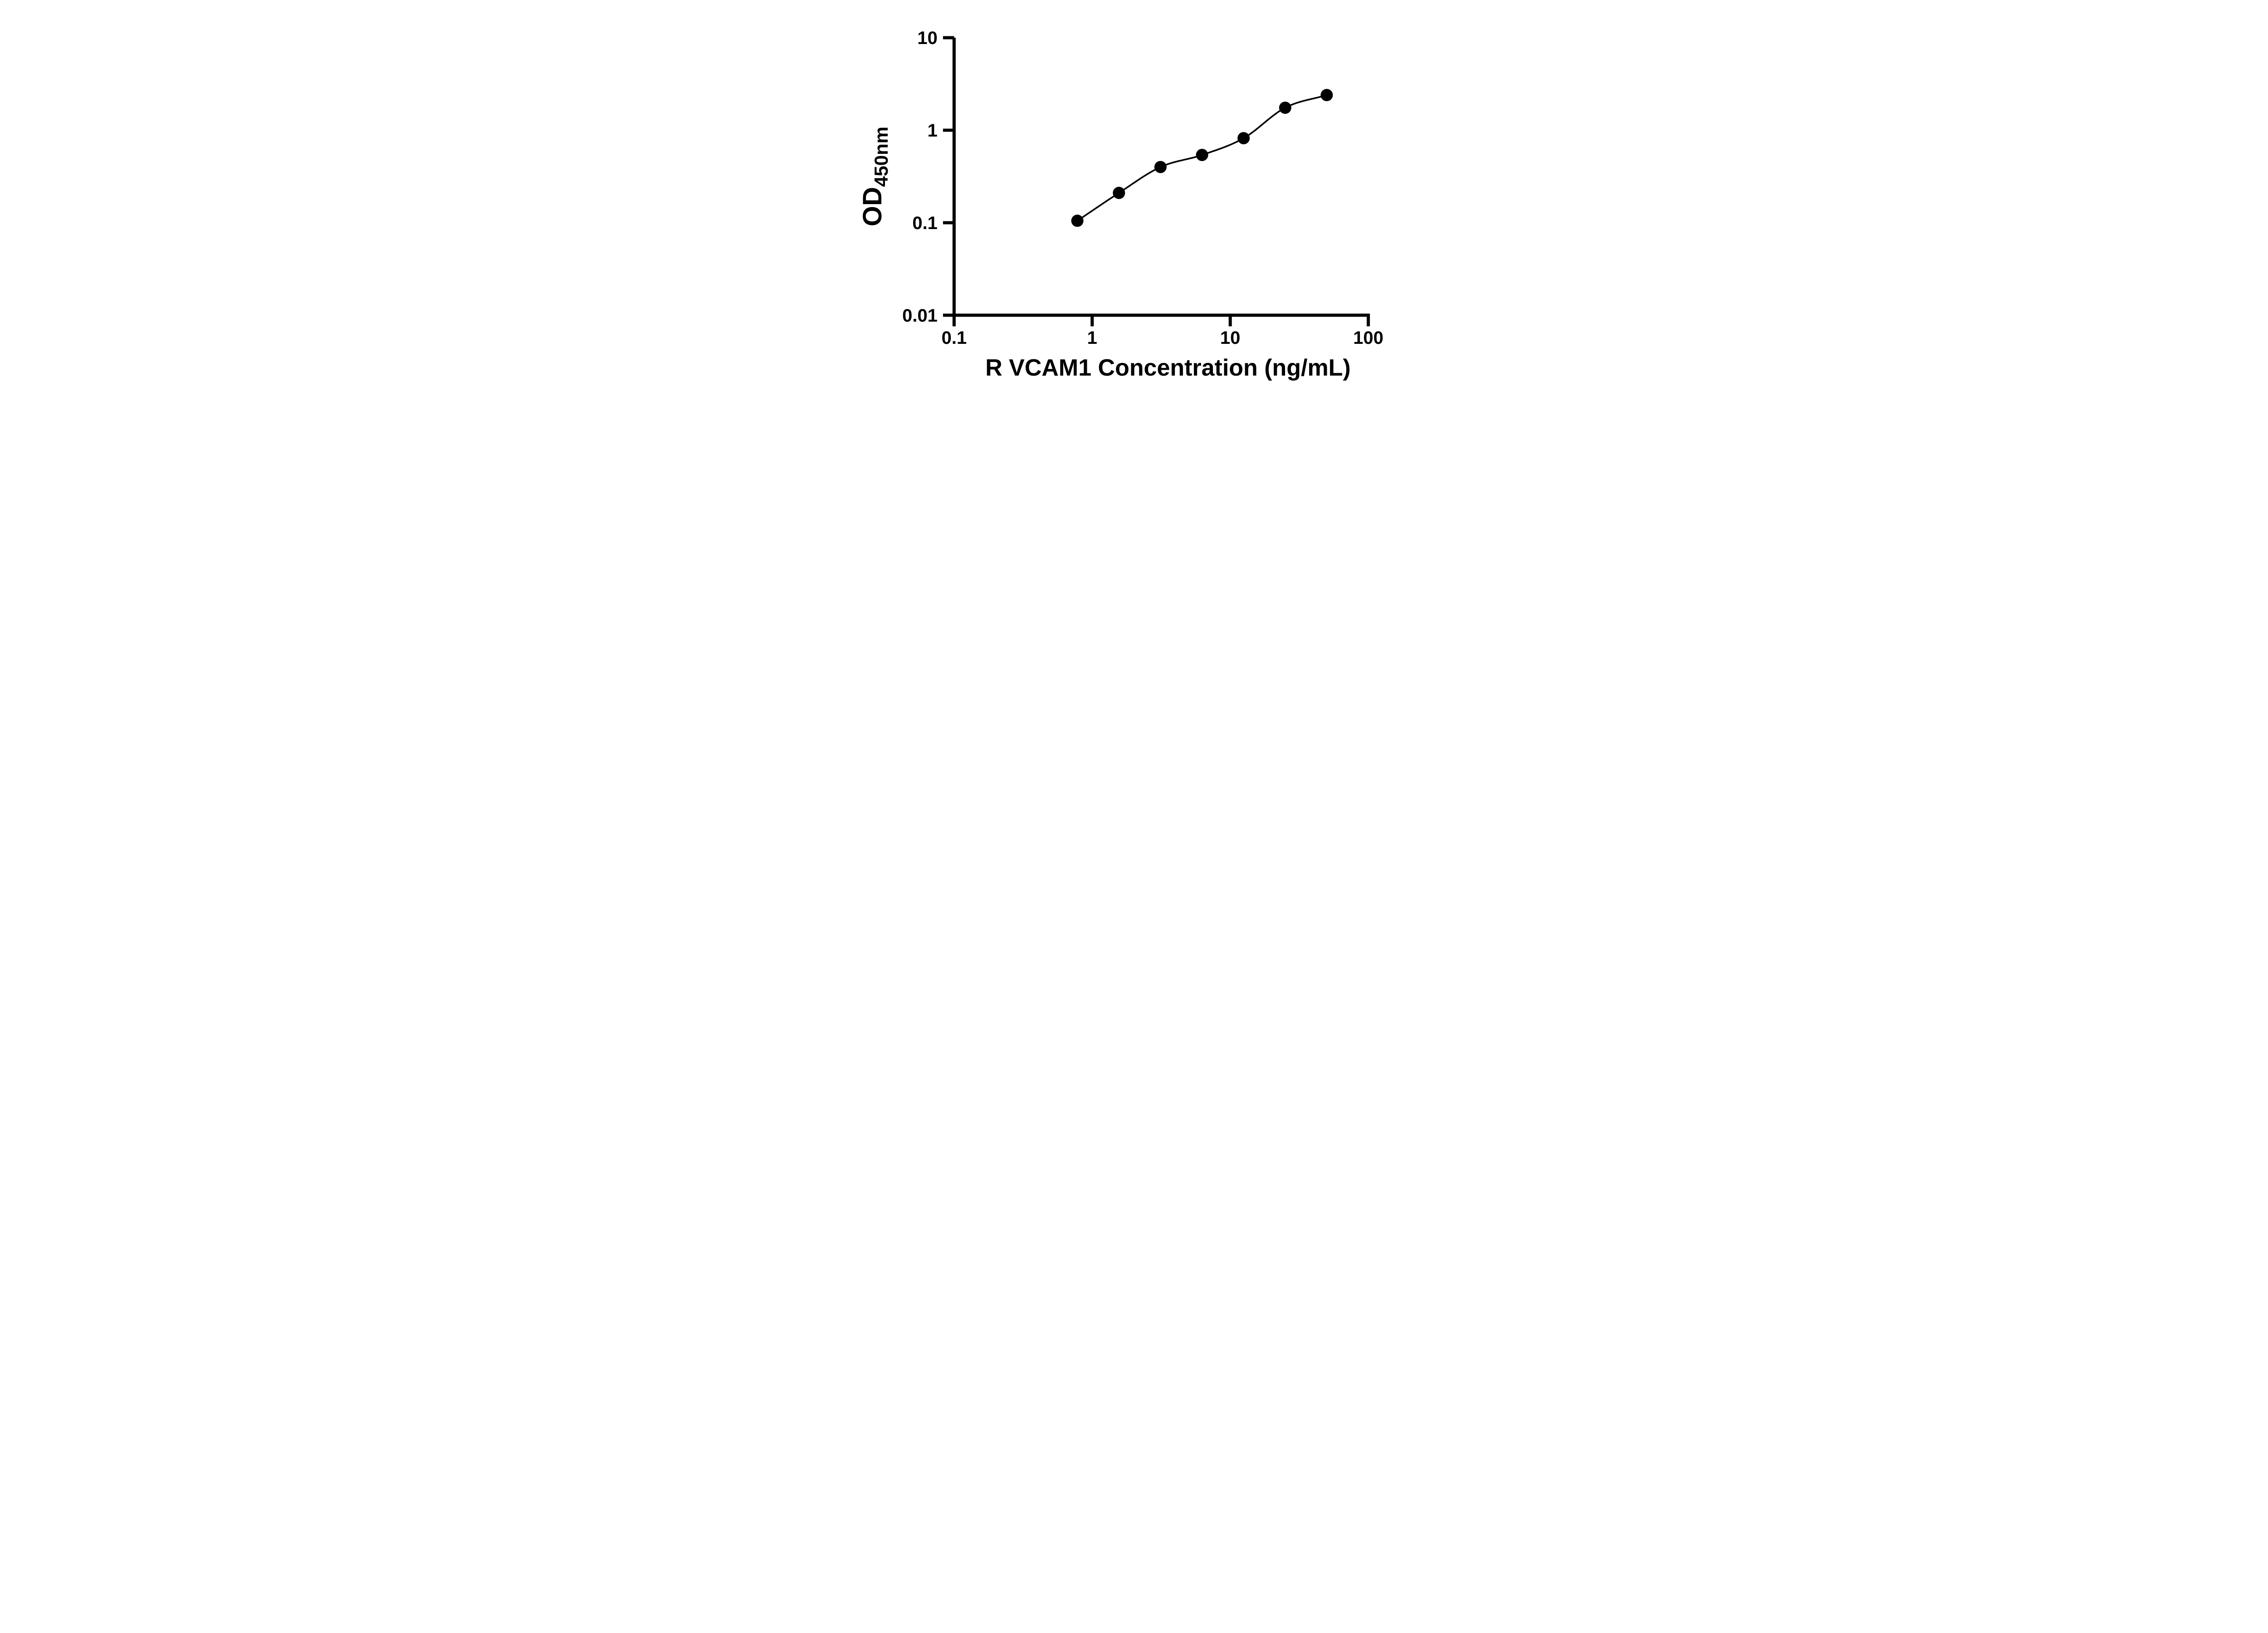  I want to click on y-axis-title: OD450nm, so click(875, 176).